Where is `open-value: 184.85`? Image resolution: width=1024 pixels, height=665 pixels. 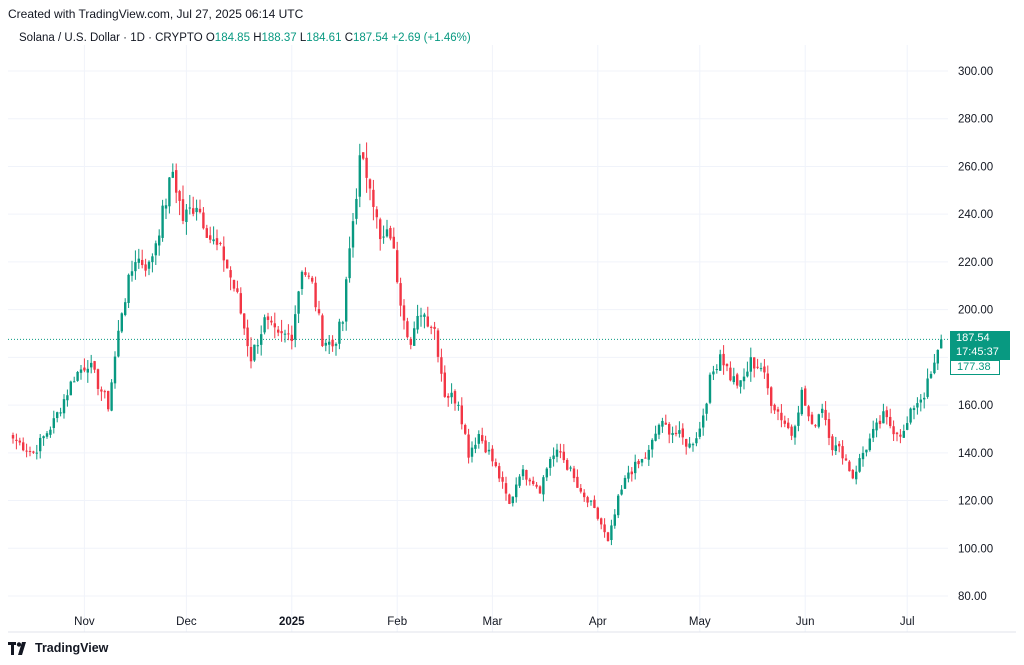
open-value: 184.85 is located at coordinates (232, 38).